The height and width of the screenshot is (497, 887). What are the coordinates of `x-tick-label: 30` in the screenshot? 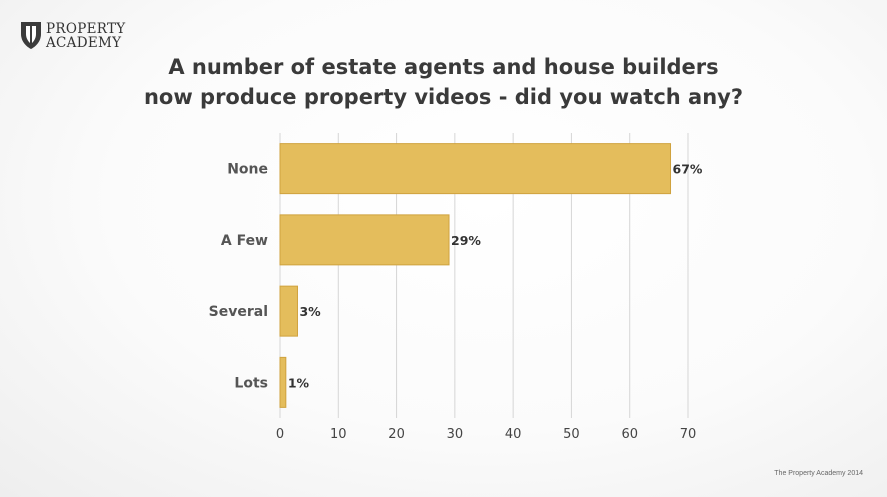 It's located at (455, 434).